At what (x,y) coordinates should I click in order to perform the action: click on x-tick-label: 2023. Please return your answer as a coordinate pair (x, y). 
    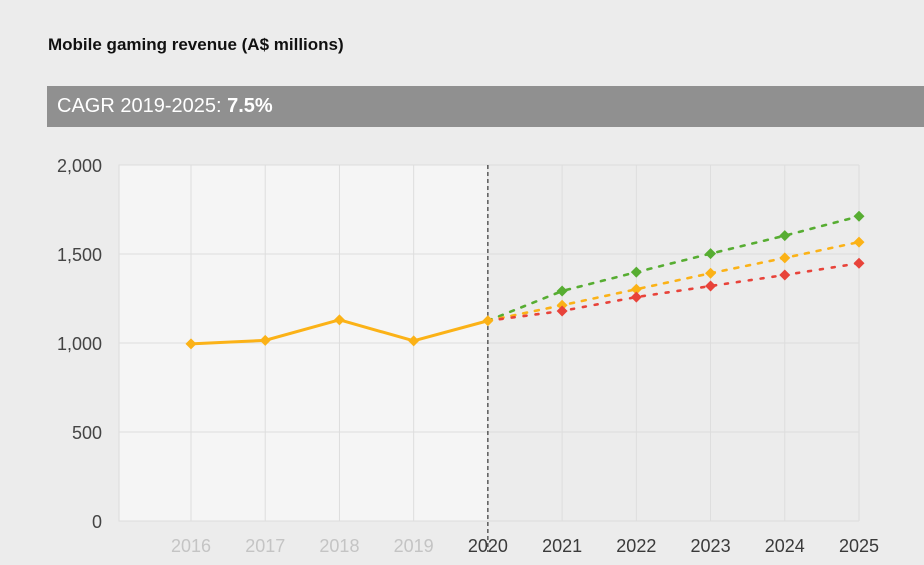
    Looking at the image, I should click on (711, 546).